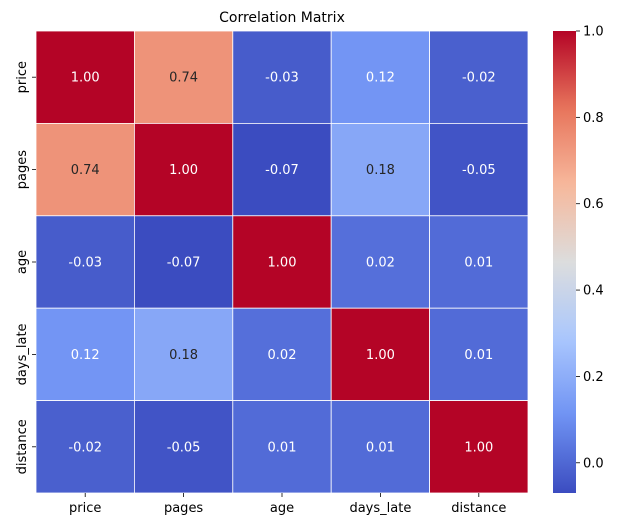 The width and height of the screenshot is (625, 526). I want to click on chart-title: Correlation Matrix, so click(282, 18).